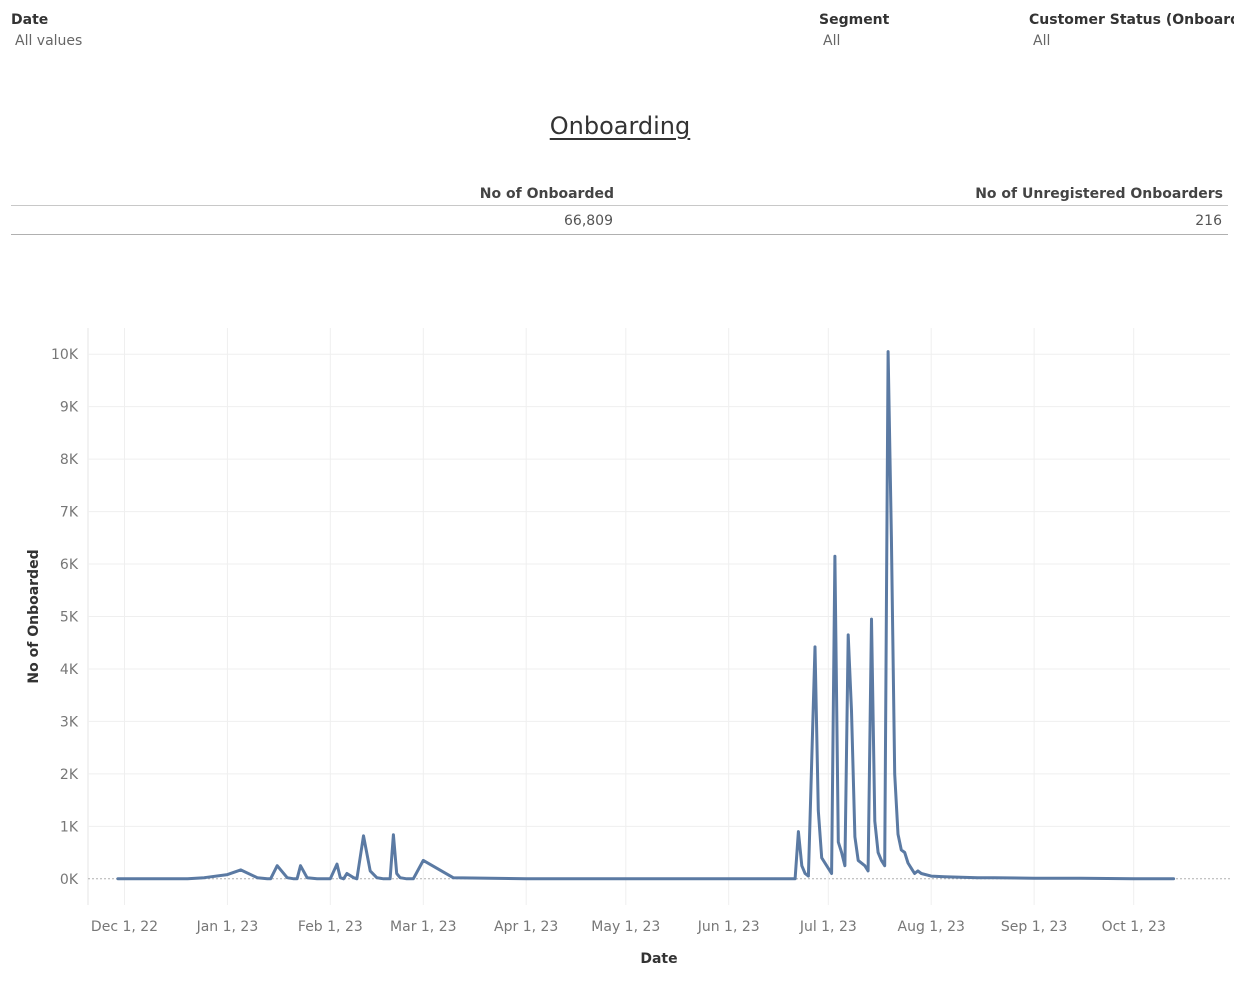  I want to click on customer-status-filter-value: All, so click(1042, 41).